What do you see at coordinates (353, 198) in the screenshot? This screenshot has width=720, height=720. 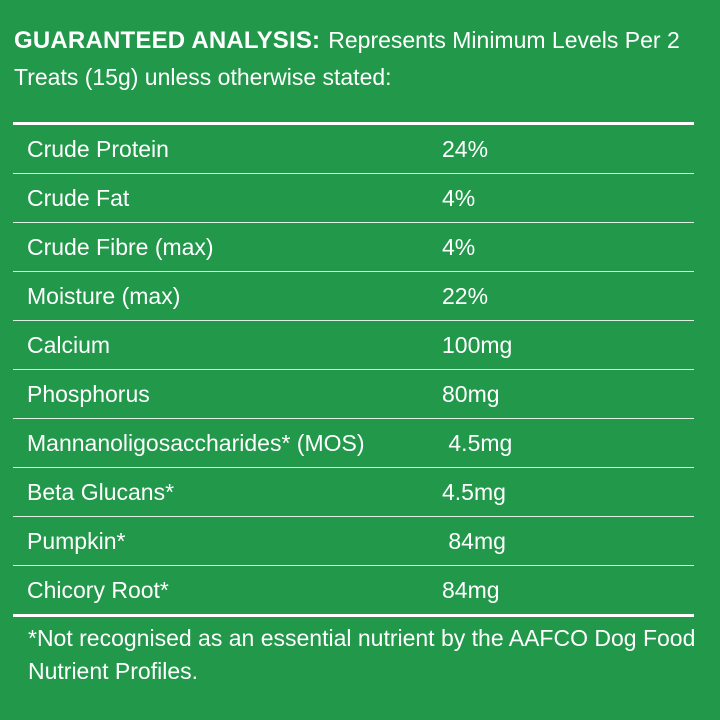 I see `table-row: Crude Fat 4%` at bounding box center [353, 198].